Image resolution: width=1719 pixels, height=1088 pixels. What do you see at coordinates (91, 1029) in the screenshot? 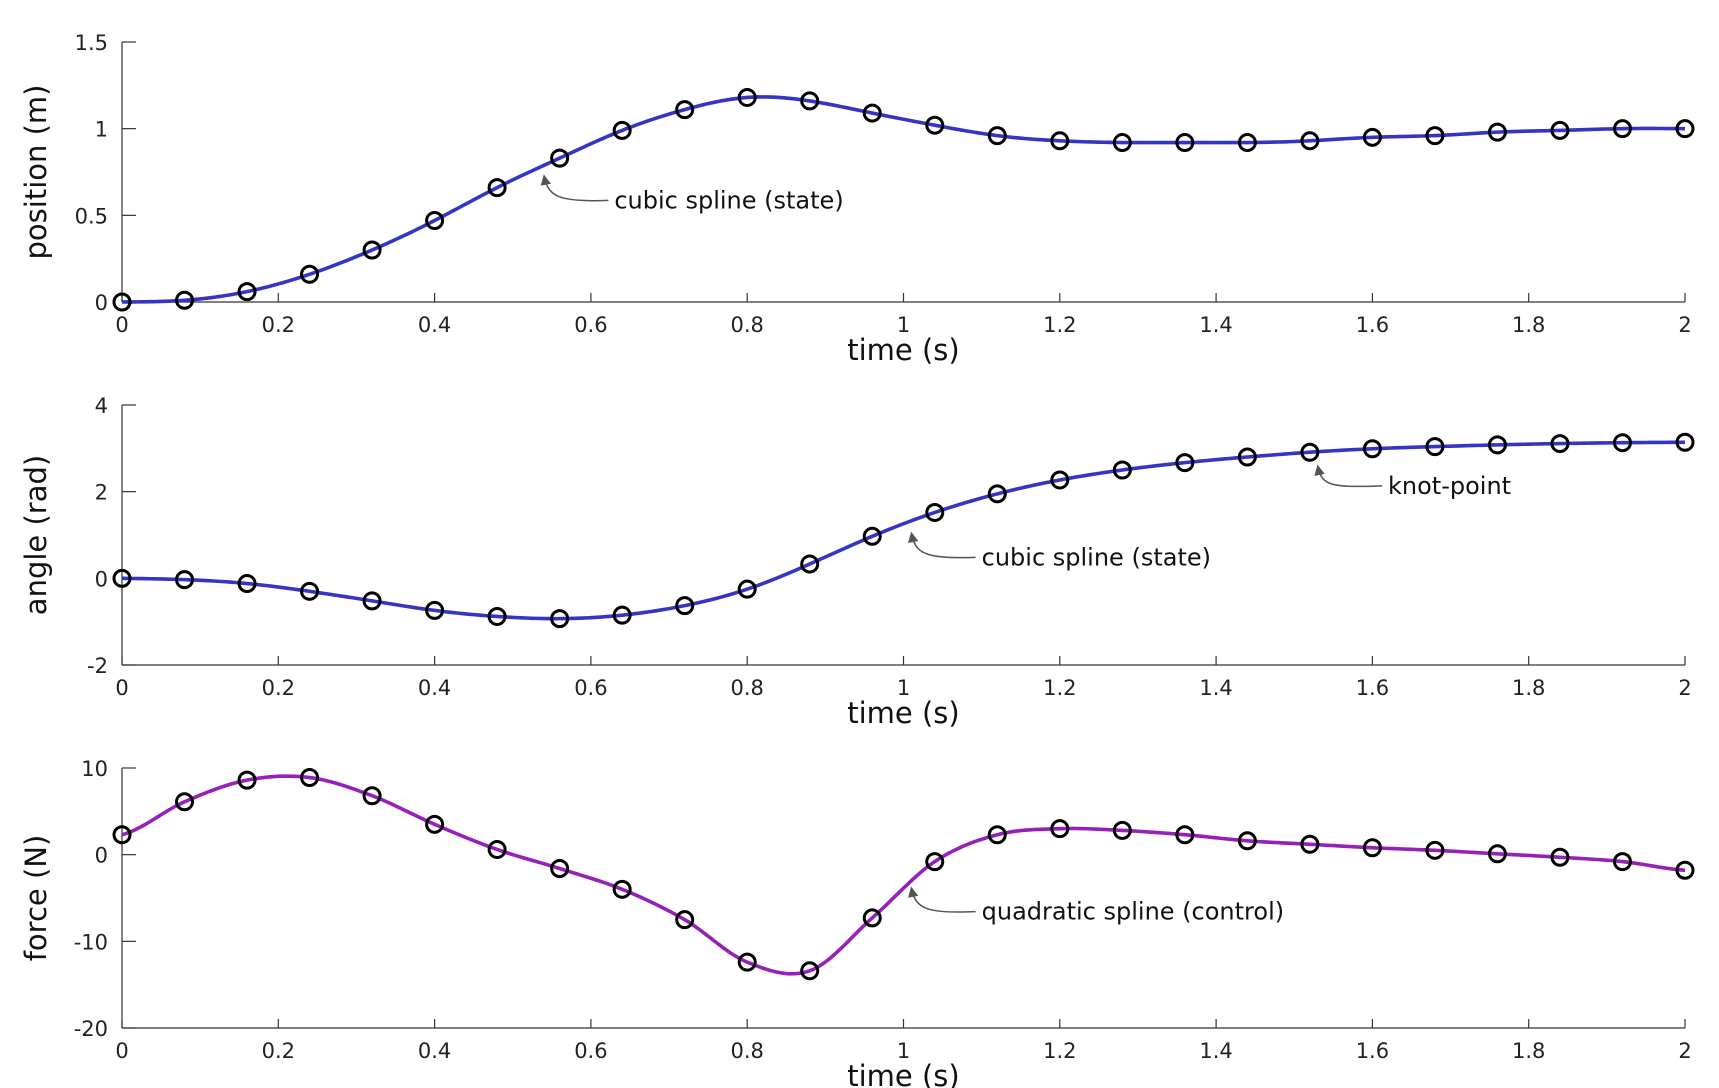
I see `y-tick-label: -20` at bounding box center [91, 1029].